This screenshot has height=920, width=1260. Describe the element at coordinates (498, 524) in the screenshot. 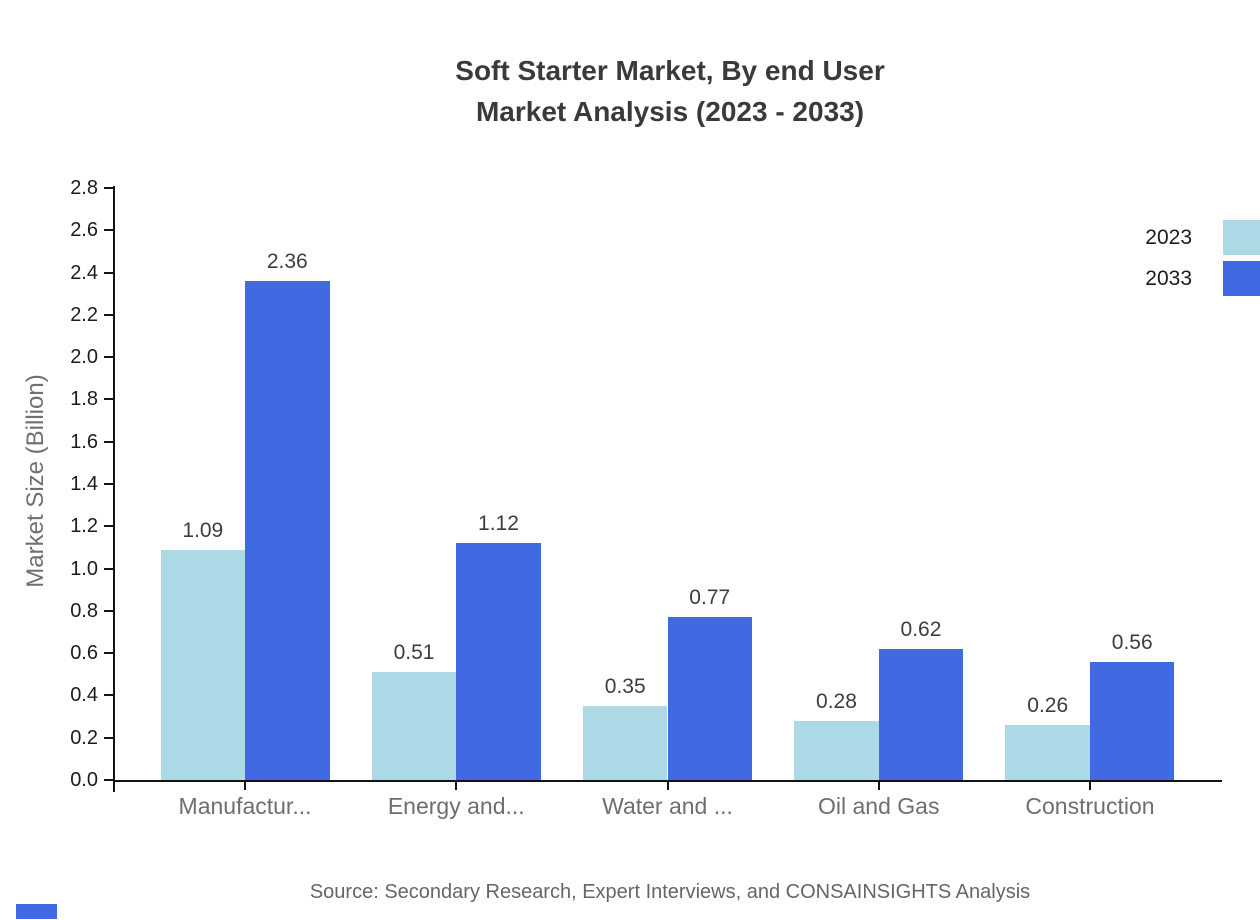

I see `bar-value-label: 1.12` at that location.